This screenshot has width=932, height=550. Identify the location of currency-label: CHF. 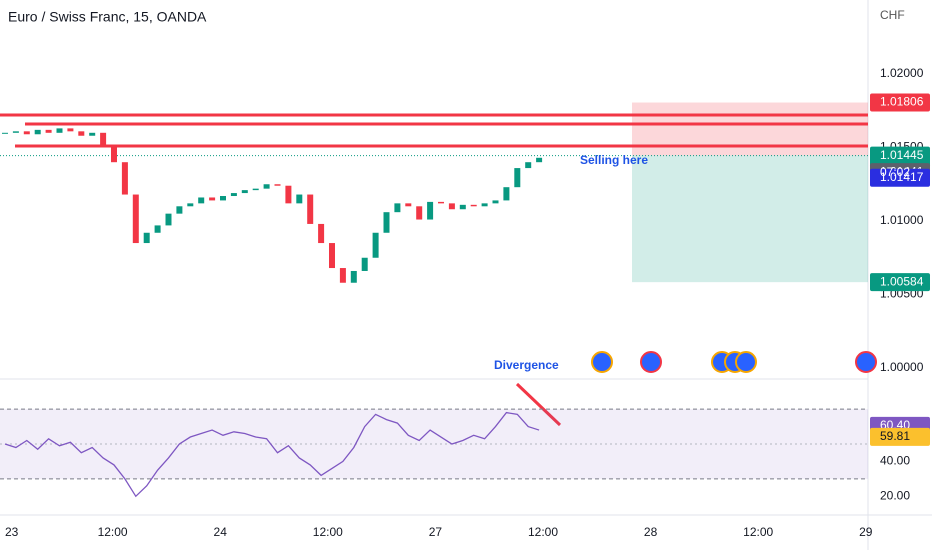
(892, 15).